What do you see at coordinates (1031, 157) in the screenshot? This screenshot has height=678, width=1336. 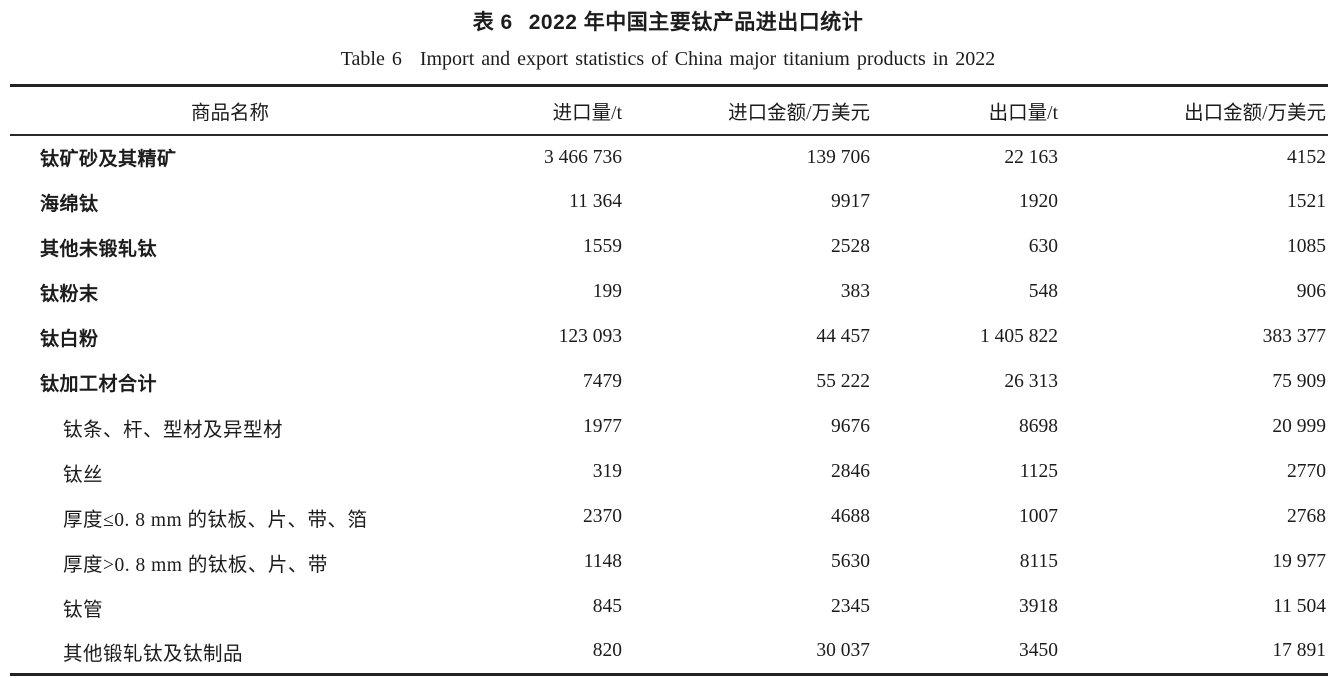 I see `export-qty-cell: 22 163` at bounding box center [1031, 157].